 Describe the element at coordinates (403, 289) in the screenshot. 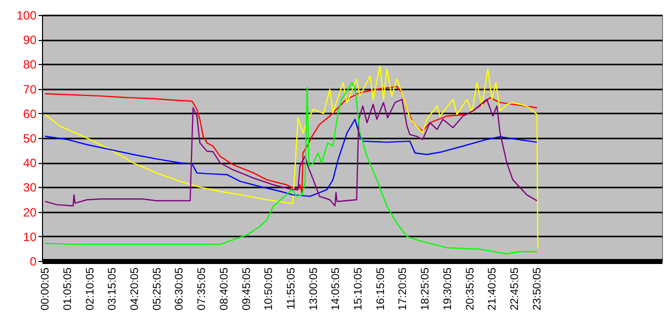

I see `x-tick-label: 17:20:05` at that location.